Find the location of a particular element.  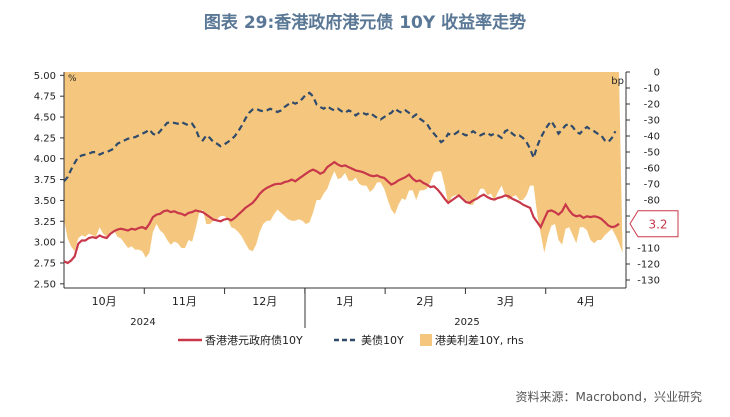

x-tick-label: 3月 is located at coordinates (506, 301).